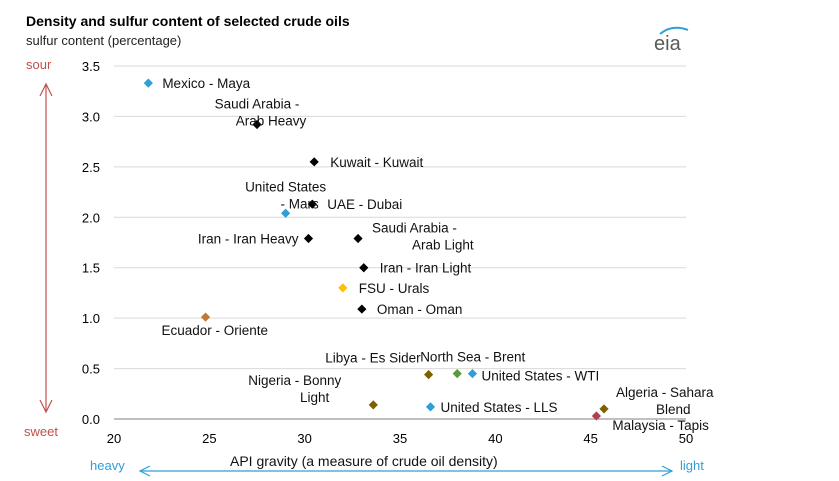  I want to click on data-point-label: Saudi Arabia -Arab Heavy, so click(261, 112).